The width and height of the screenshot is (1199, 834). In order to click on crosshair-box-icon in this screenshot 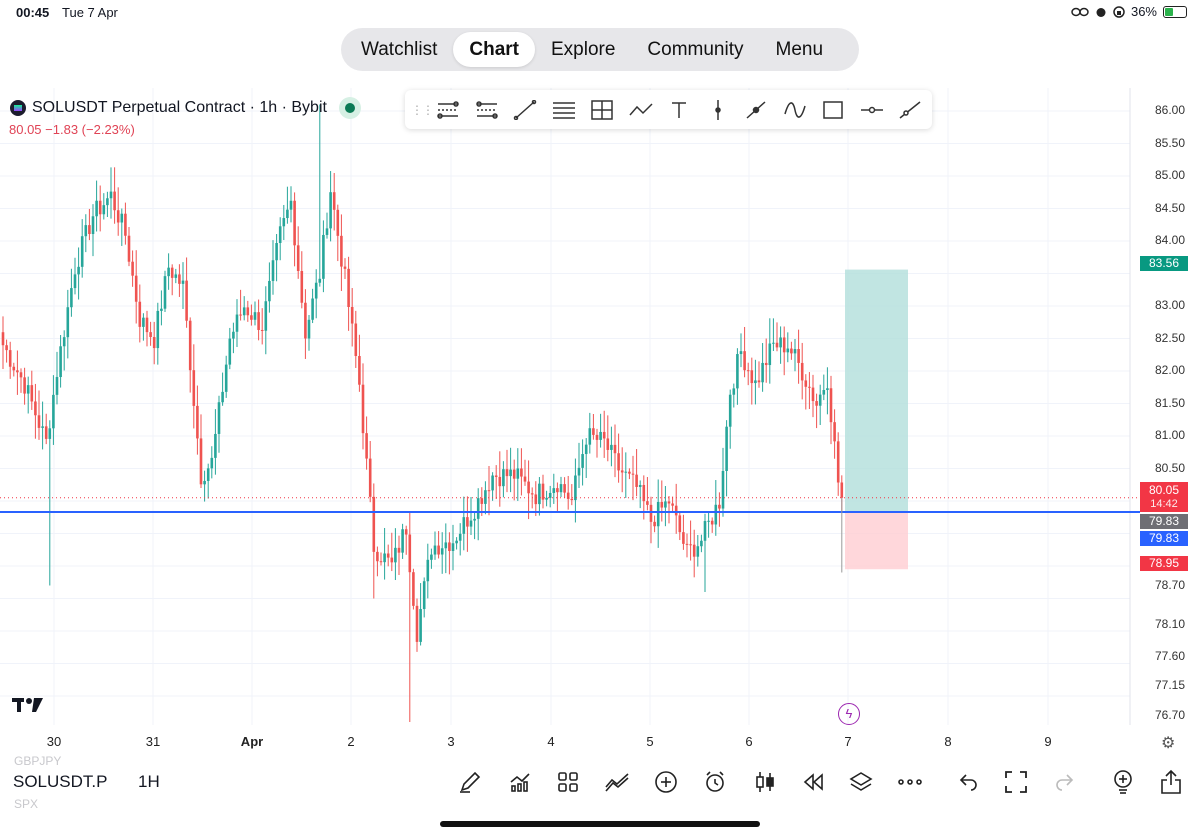, I will do `click(602, 110)`.